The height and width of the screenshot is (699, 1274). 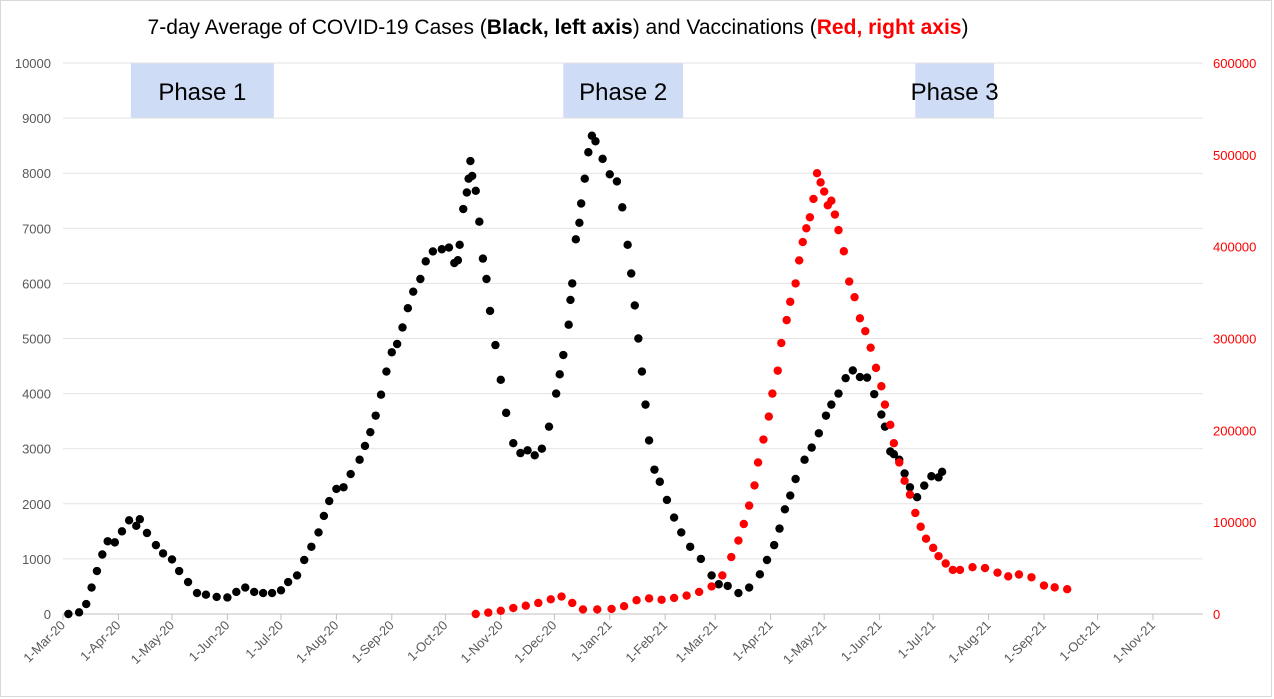 I want to click on x-tick-label: 1-Jul-20, so click(x=264, y=640).